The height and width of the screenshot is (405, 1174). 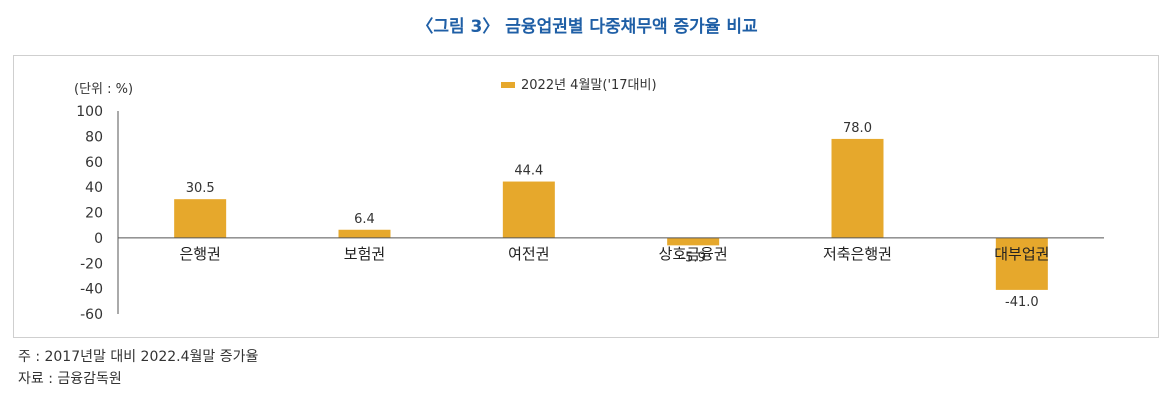 What do you see at coordinates (857, 254) in the screenshot?
I see `category-label: 저축은행권` at bounding box center [857, 254].